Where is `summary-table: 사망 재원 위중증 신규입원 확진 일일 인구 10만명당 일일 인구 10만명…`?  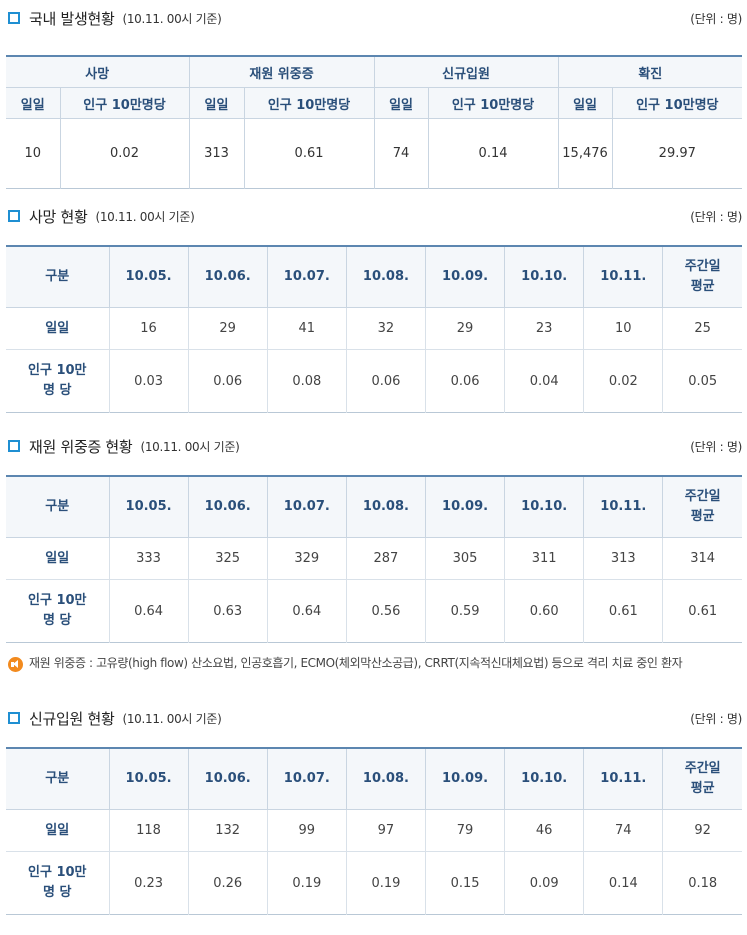 summary-table: 사망 재원 위중증 신규입원 확진 일일 인구 10만명당 일일 인구 10만명… is located at coordinates (374, 122).